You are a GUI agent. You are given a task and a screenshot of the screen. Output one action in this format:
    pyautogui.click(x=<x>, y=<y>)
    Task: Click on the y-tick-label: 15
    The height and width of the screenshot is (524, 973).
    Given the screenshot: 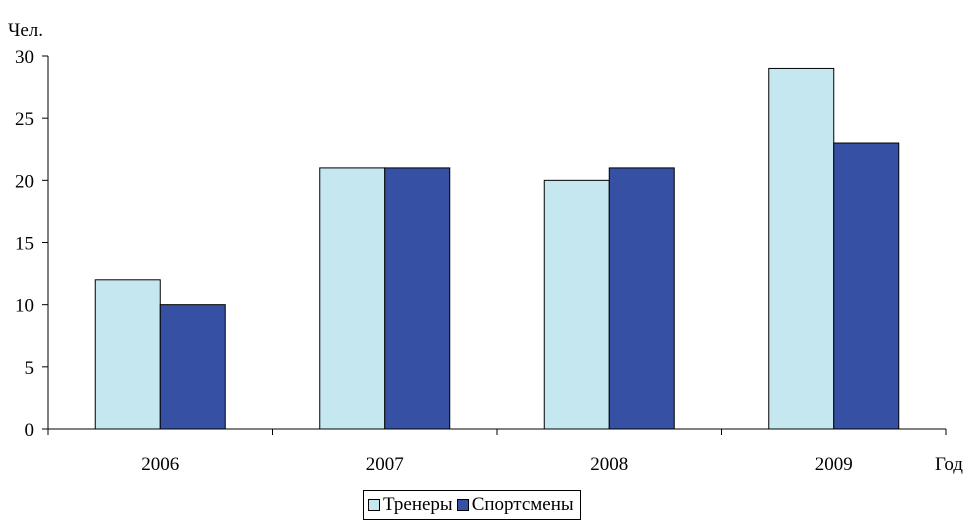 What is the action you would take?
    pyautogui.click(x=24, y=244)
    